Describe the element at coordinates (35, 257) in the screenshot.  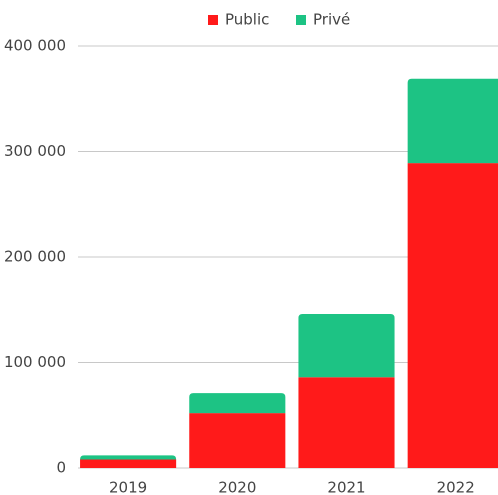
I see `y-tick-label: 200 000` at that location.